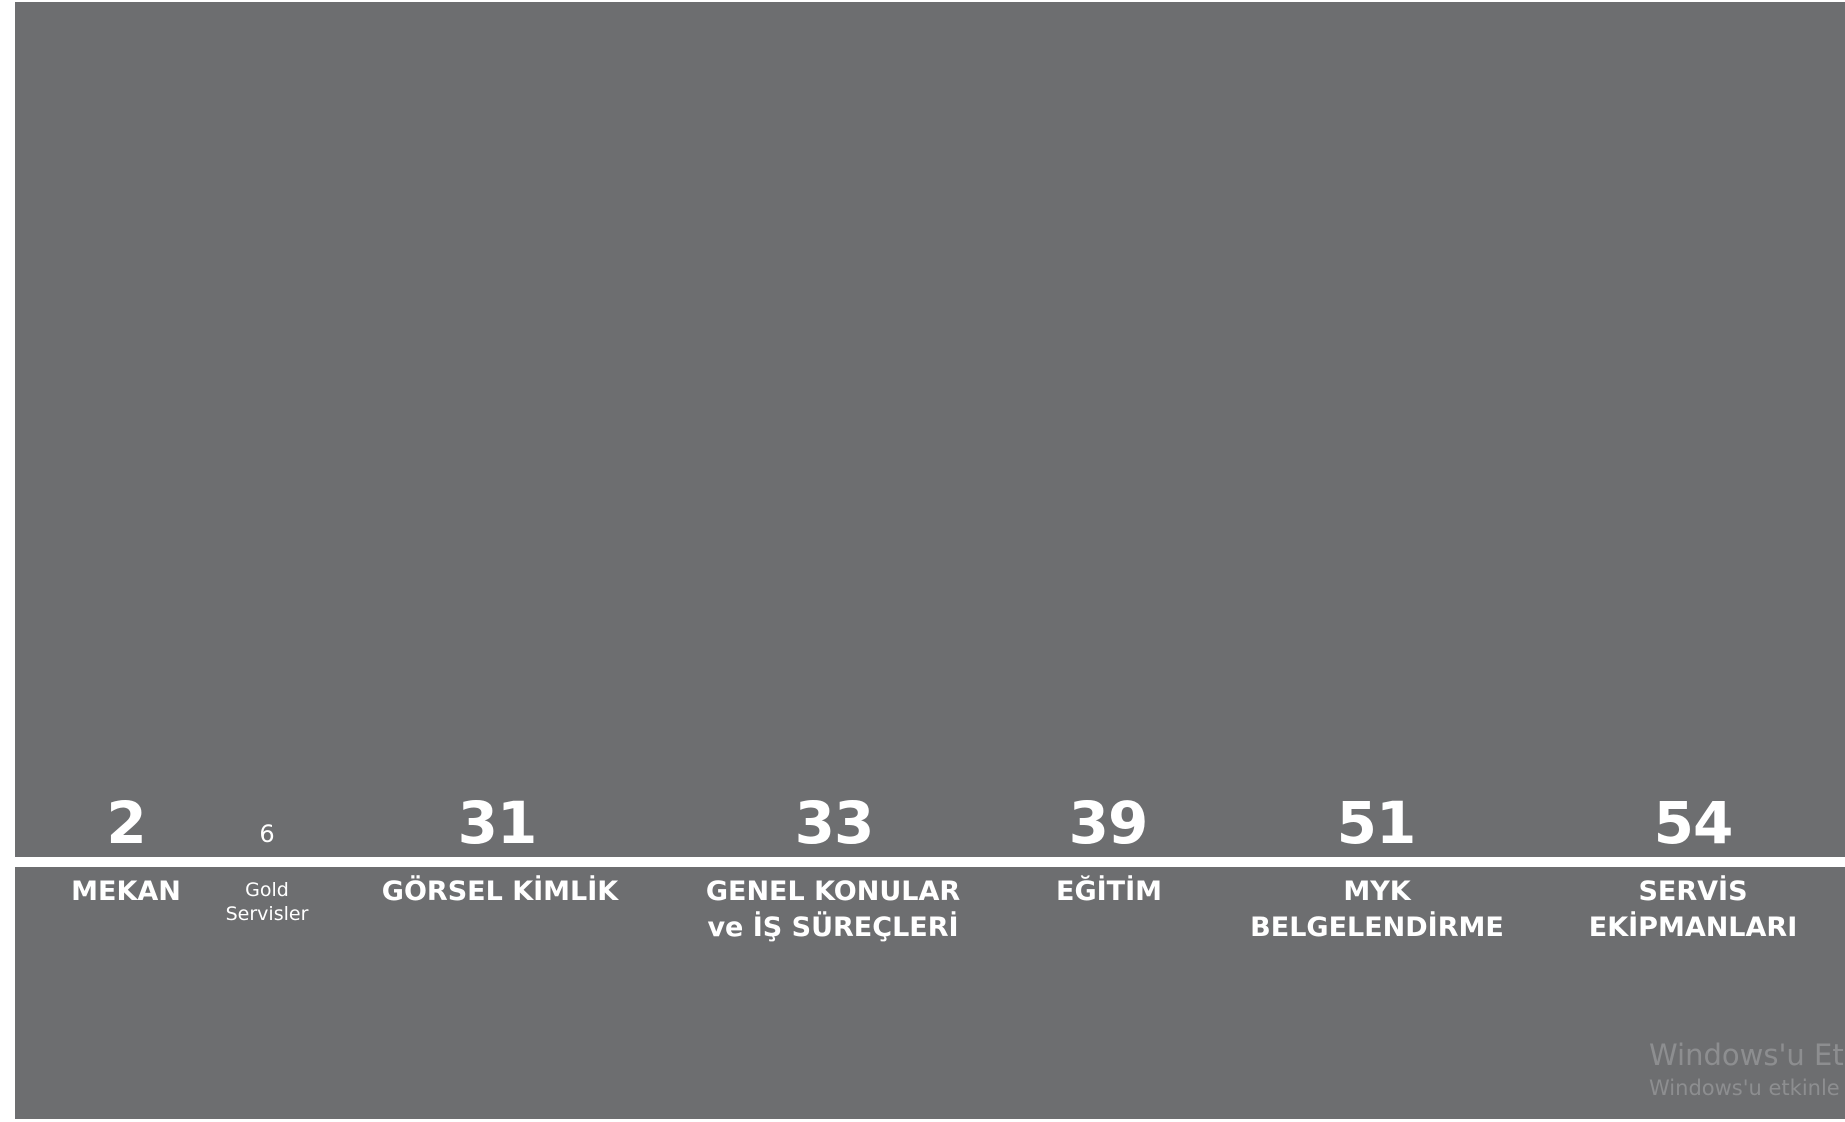 The image size is (1845, 1122). I want to click on section-label-gold-line2: Servisler, so click(267, 914).